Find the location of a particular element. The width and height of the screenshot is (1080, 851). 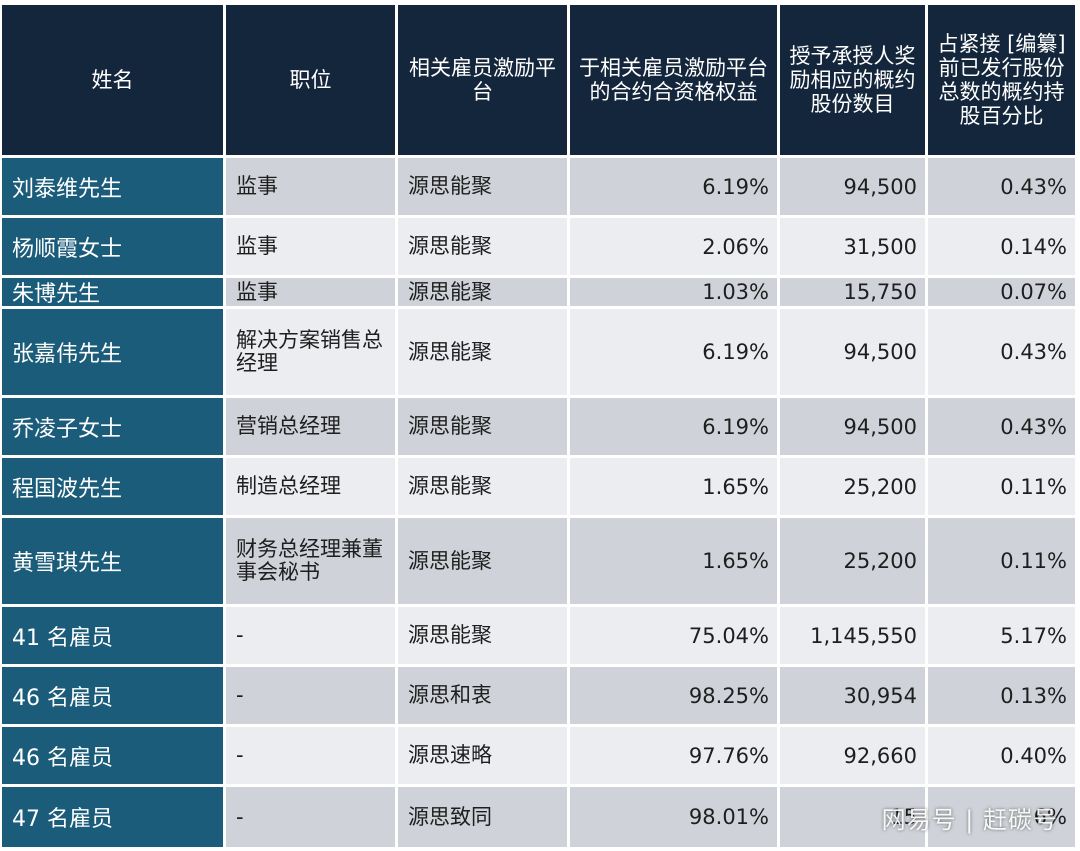

table-row: 程国波先生 制造总经理 源思能聚 1.65% 25,200 0.11% is located at coordinates (538, 488).